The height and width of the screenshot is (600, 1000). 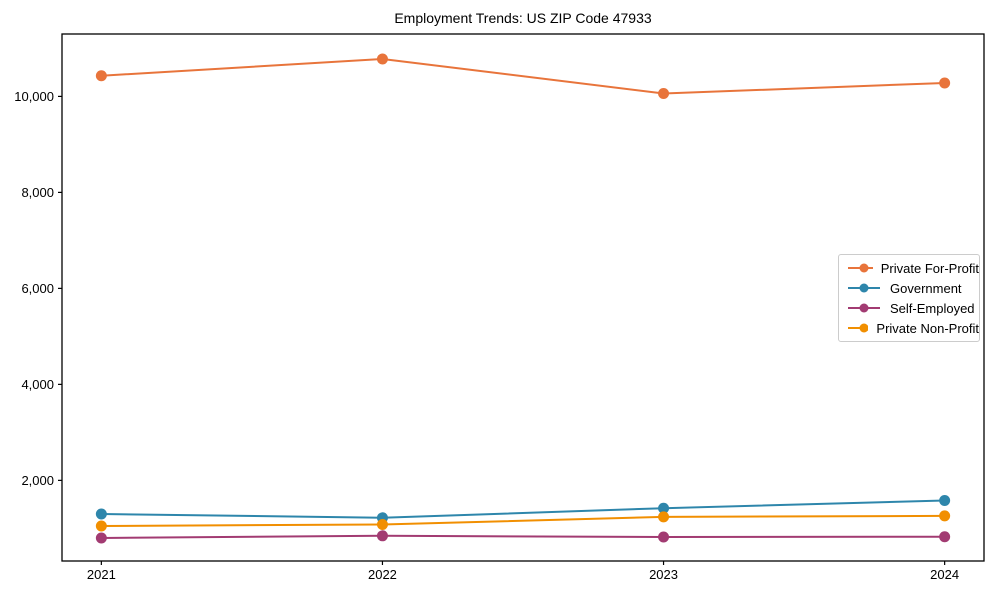 I want to click on y-tick-label: 6,000, so click(x=37, y=288).